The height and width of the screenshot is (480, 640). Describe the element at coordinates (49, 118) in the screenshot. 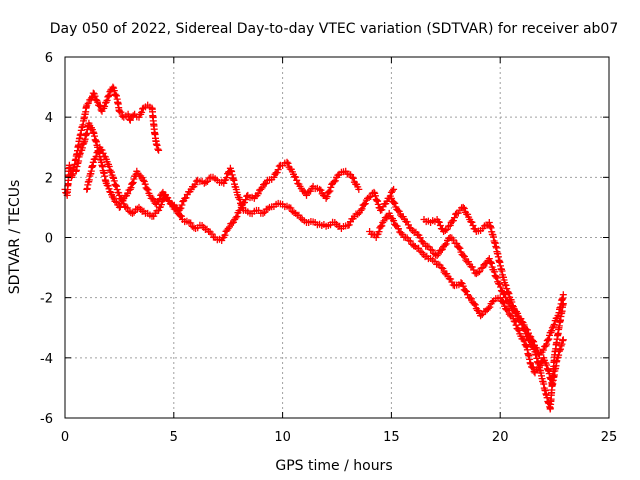

I see `y-tick-label: 4` at that location.